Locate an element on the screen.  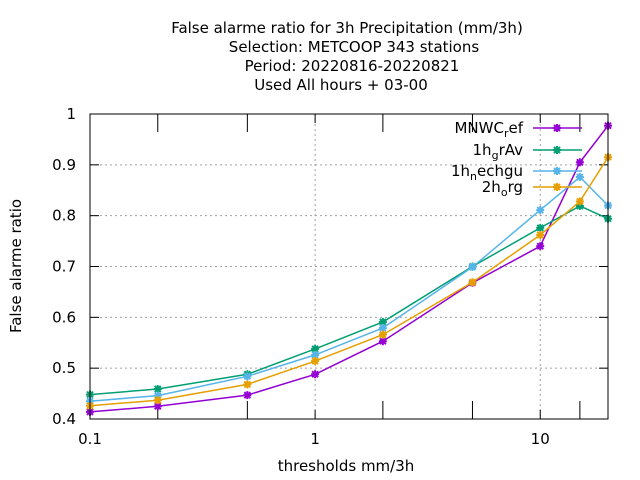
legend-label-2: 1hnechgu is located at coordinates (487, 172).